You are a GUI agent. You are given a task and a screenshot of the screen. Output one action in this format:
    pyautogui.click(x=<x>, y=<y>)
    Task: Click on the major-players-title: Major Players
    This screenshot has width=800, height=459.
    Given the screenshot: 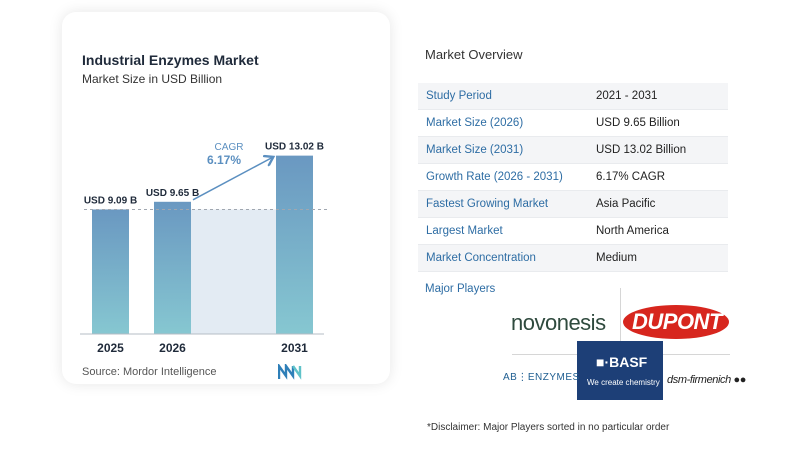 What is the action you would take?
    pyautogui.click(x=460, y=289)
    